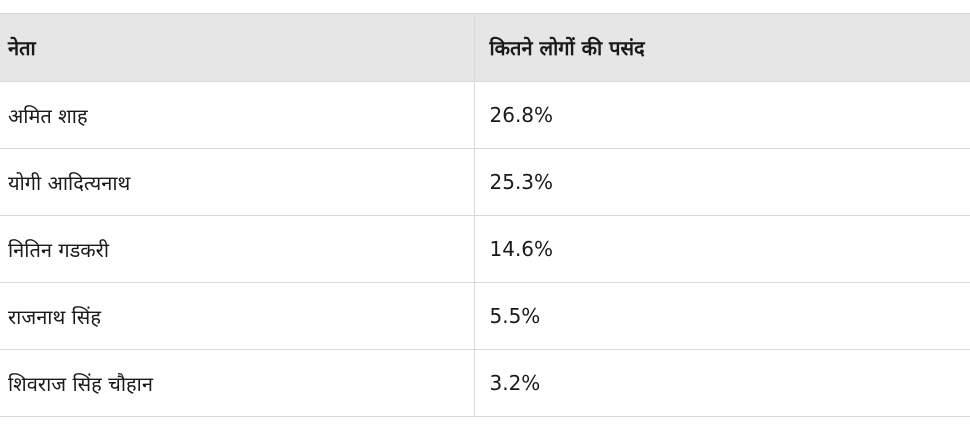  Describe the element at coordinates (237, 182) in the screenshot. I see `leader-name: योगी आदित्यनाथ` at that location.